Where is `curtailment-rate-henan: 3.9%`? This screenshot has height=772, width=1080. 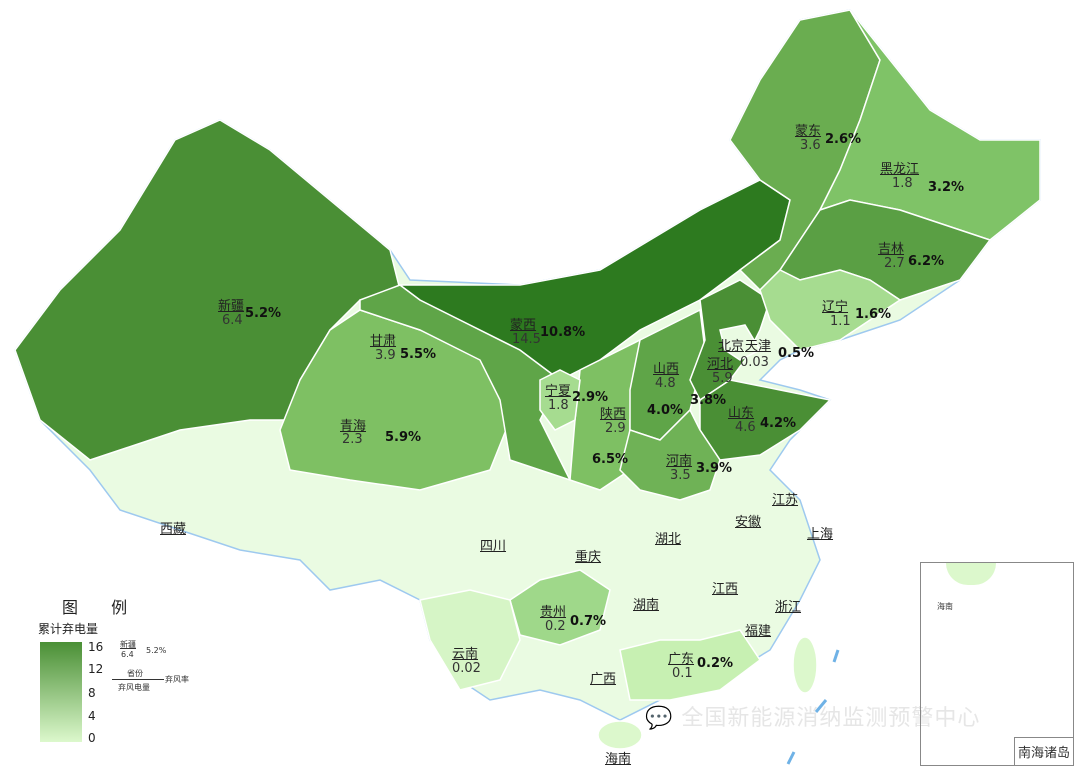 curtailment-rate-henan: 3.9% is located at coordinates (714, 468).